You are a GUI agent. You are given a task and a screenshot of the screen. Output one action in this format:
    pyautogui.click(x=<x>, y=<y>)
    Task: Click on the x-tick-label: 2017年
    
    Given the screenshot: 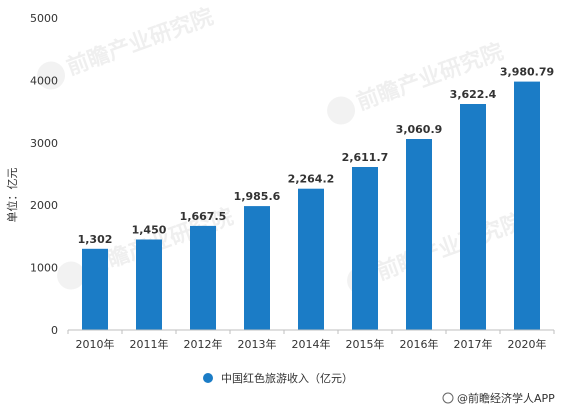 What is the action you would take?
    pyautogui.click(x=473, y=344)
    